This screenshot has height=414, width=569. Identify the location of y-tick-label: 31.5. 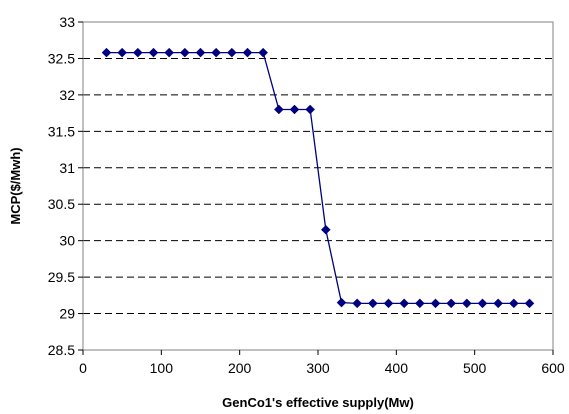
(61, 131).